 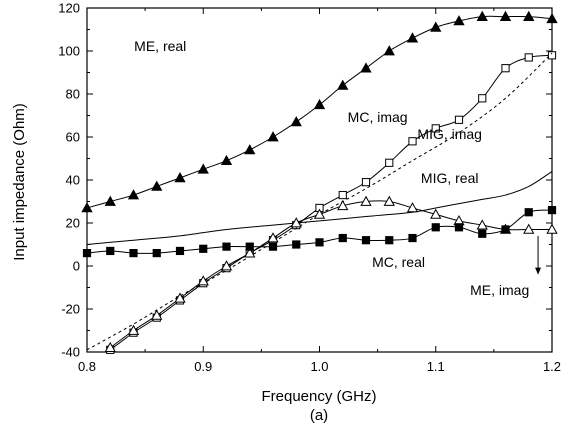 What do you see at coordinates (319, 366) in the screenshot?
I see `x-tick-label: 1.0` at bounding box center [319, 366].